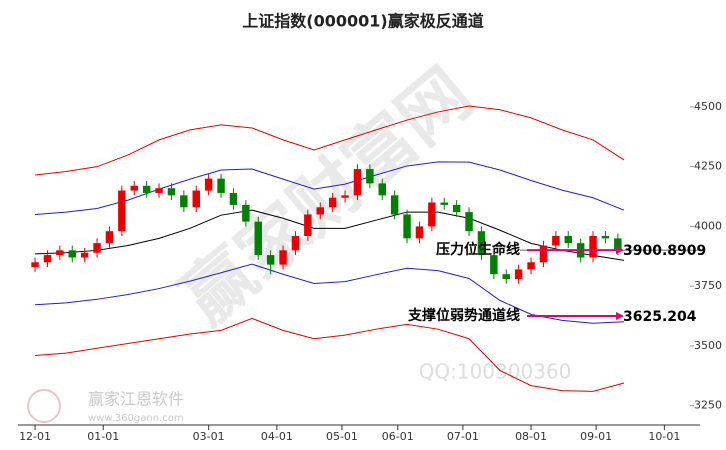 The image size is (726, 450). What do you see at coordinates (209, 436) in the screenshot?
I see `x-tick-label: 03-01` at bounding box center [209, 436].